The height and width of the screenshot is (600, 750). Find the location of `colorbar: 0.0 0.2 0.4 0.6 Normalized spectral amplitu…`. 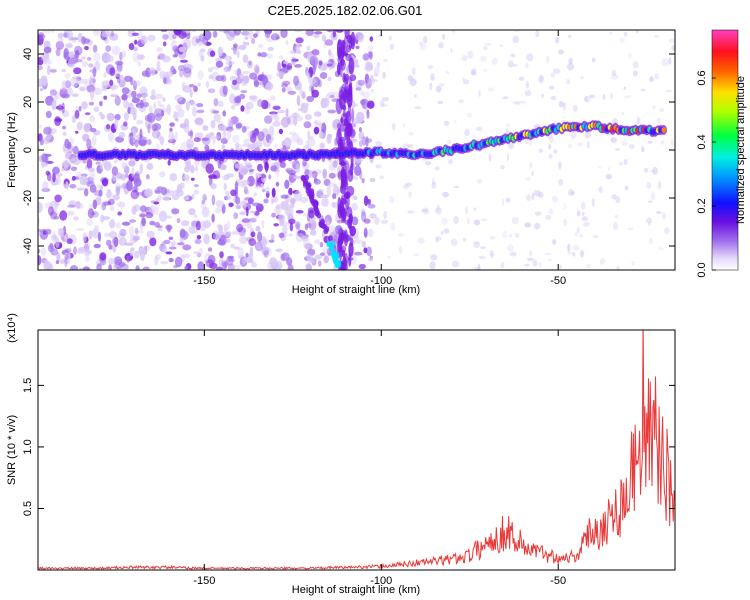

colorbar: 0.0 0.2 0.4 0.6 Normalized spectral amplitu… is located at coordinates (721, 153).